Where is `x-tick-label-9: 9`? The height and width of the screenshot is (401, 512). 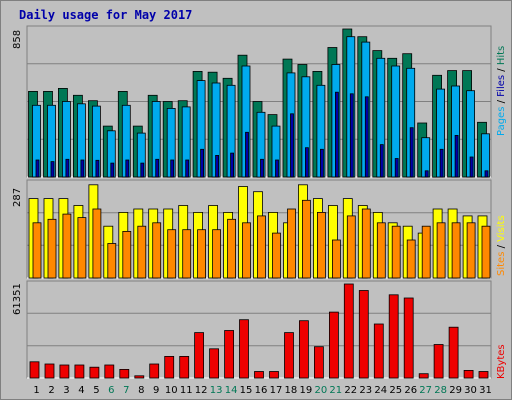
x-tick-label-9: 9 is located at coordinates (156, 390).